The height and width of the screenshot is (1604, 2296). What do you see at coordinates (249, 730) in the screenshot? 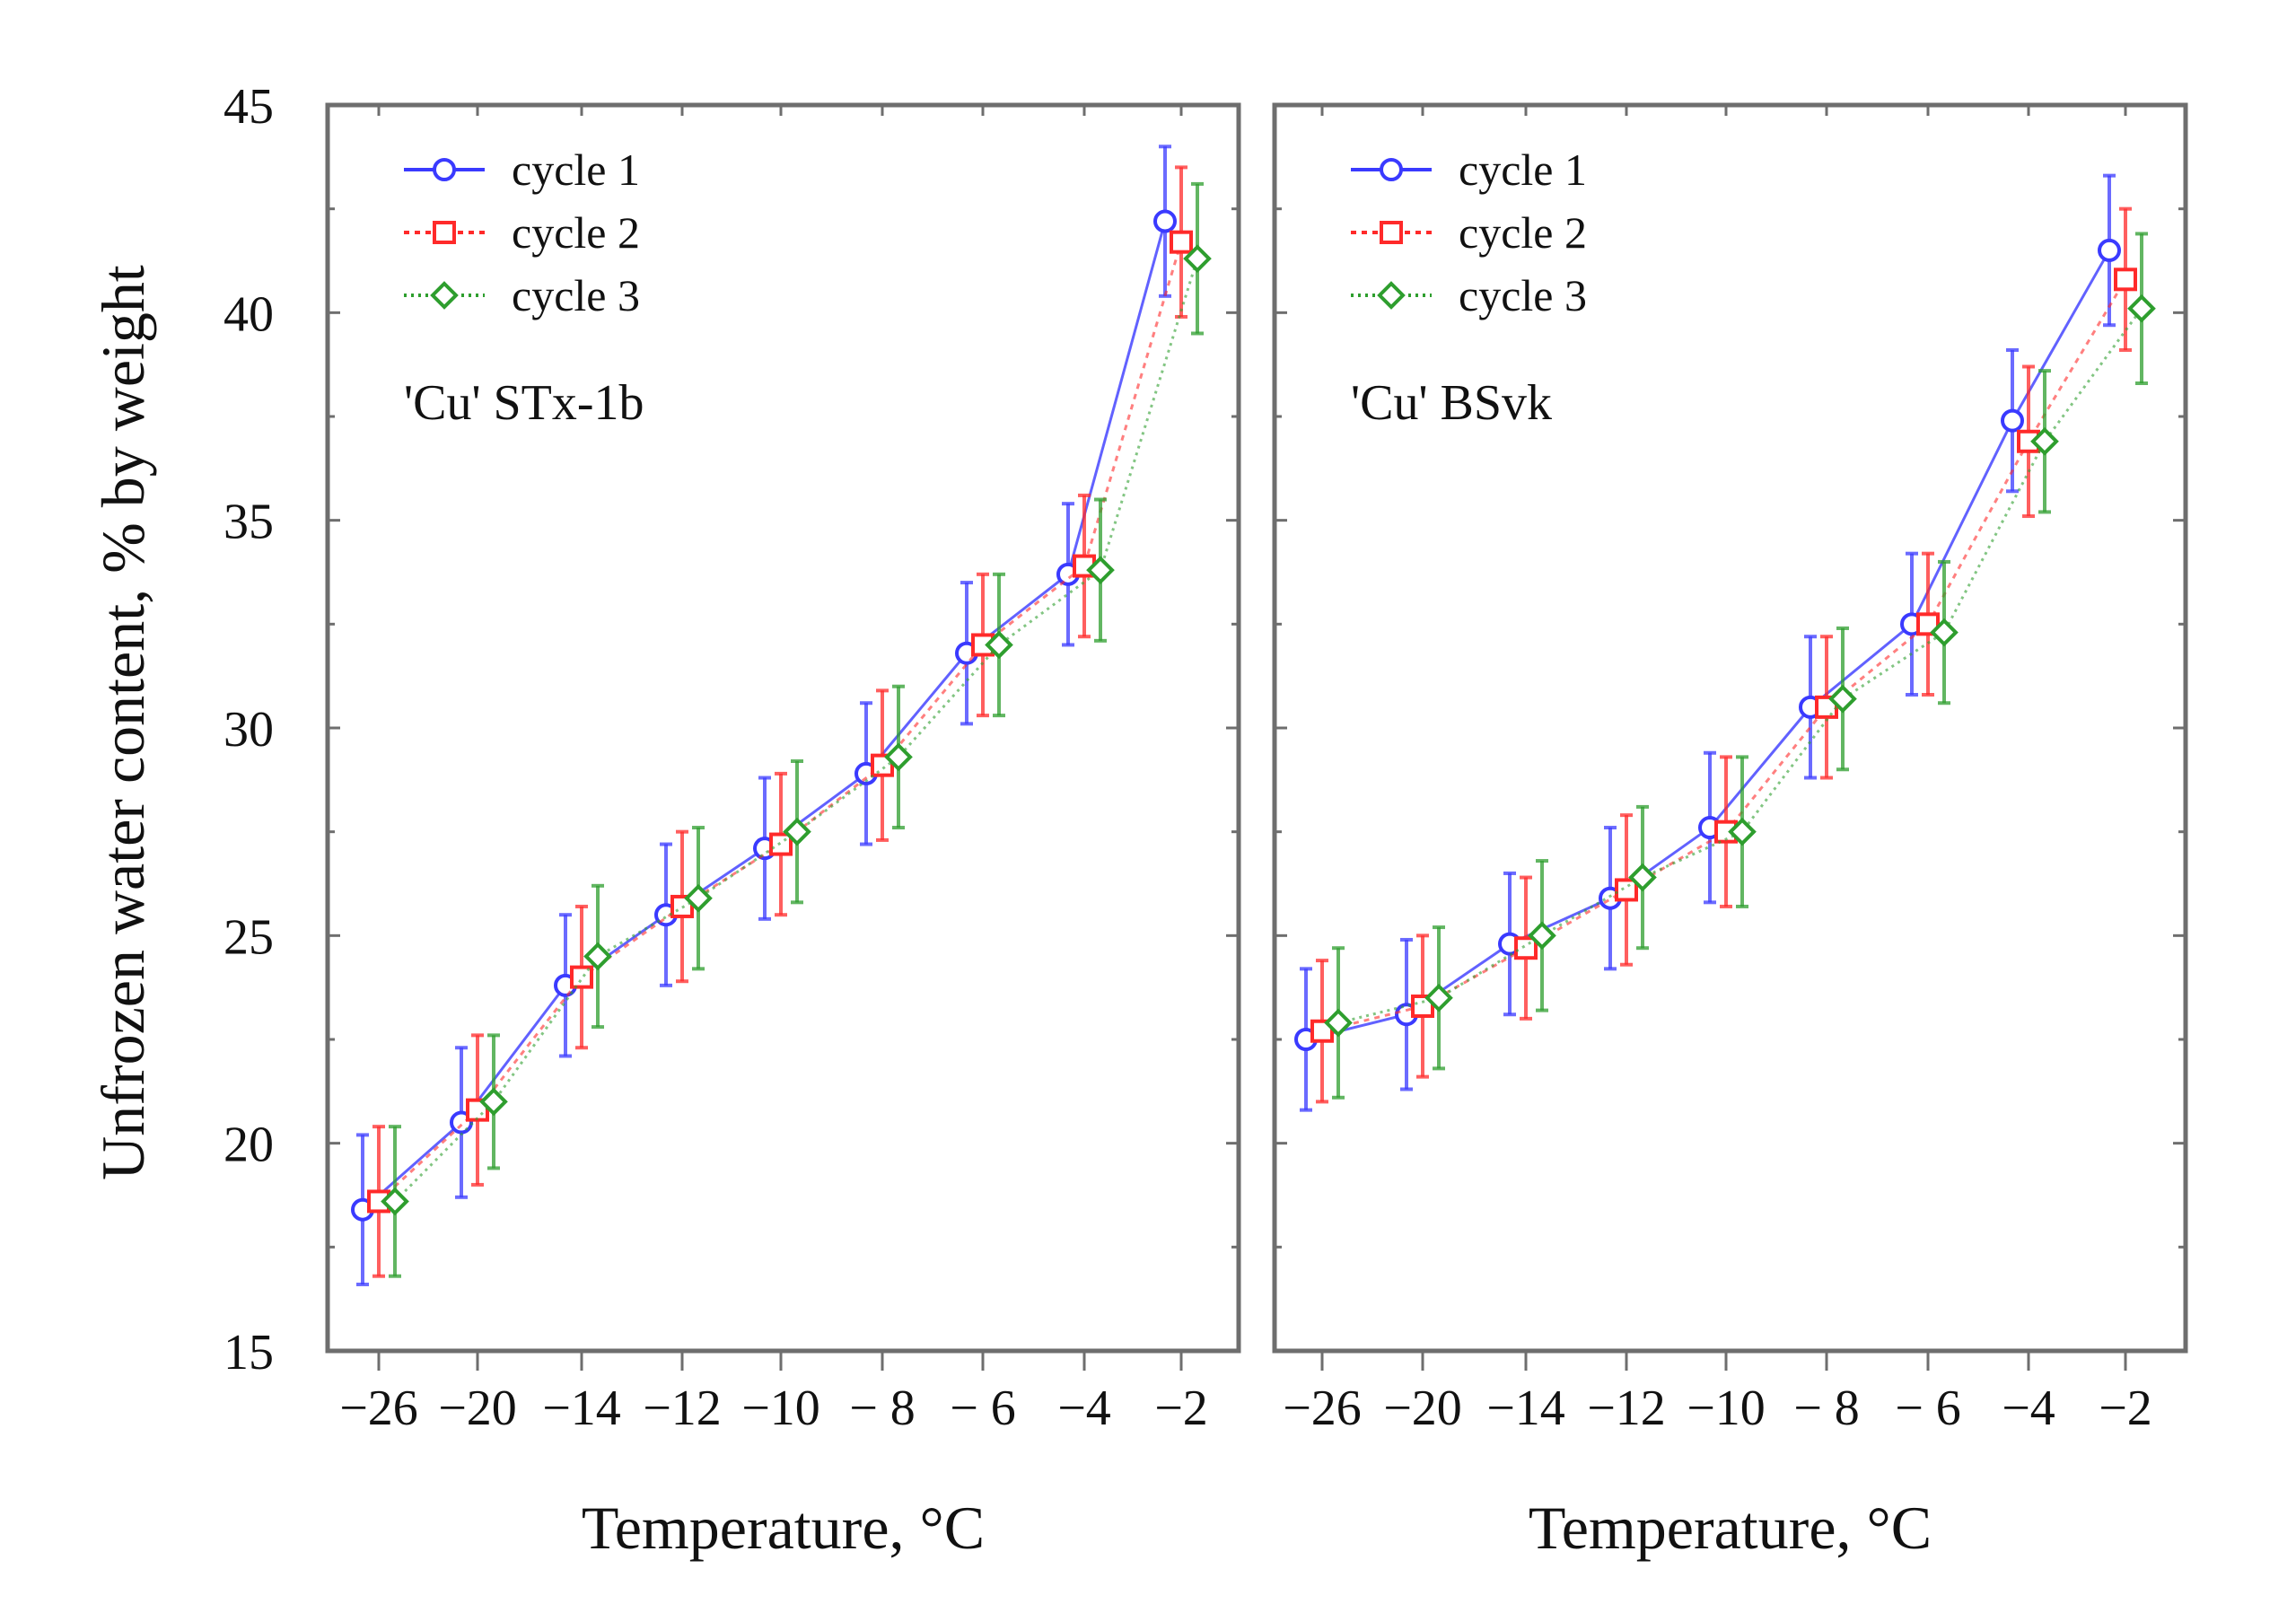
I see `y-tick-label: 30` at bounding box center [249, 730].